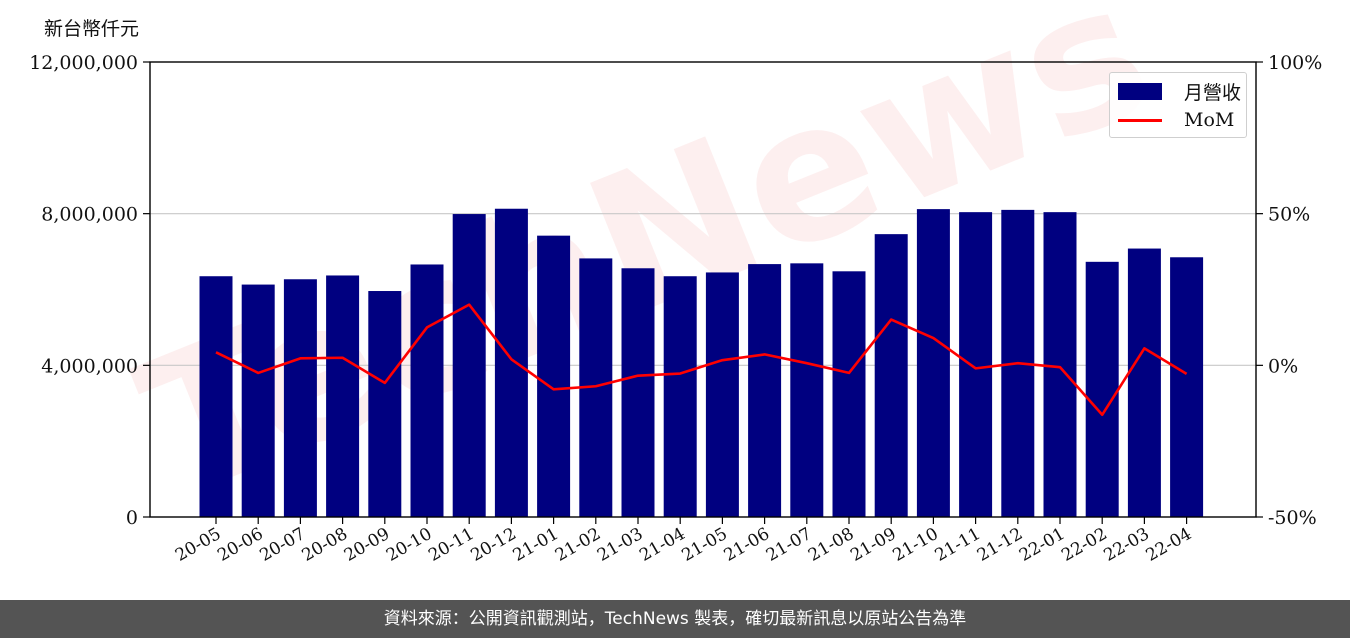 The height and width of the screenshot is (638, 1350). What do you see at coordinates (789, 545) in the screenshot?
I see `x-tick-label: 21-07` at bounding box center [789, 545].